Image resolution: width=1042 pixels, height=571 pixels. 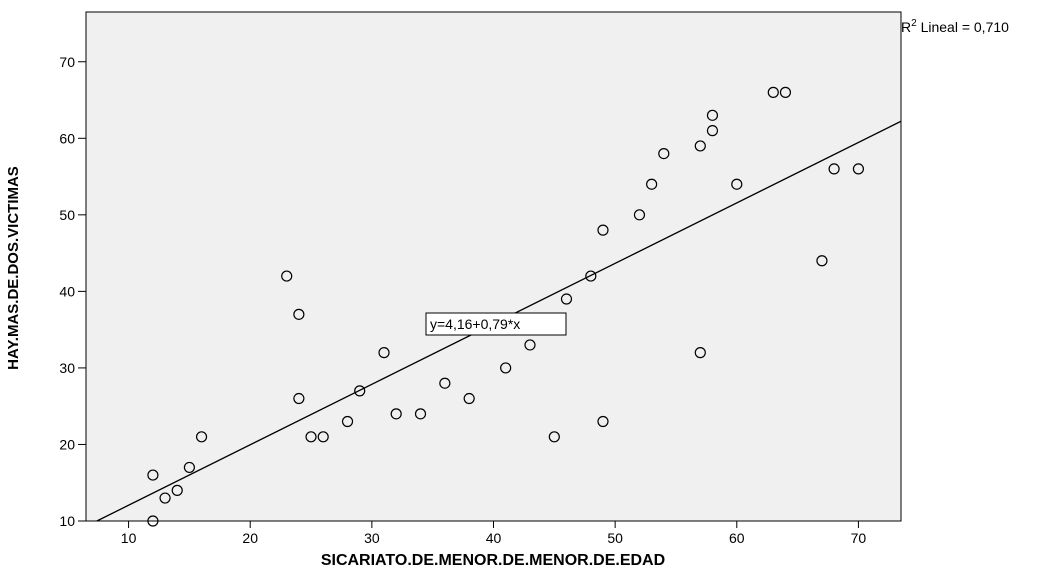 What do you see at coordinates (475, 324) in the screenshot?
I see `fit-equation: y=4,16+0,79*x` at bounding box center [475, 324].